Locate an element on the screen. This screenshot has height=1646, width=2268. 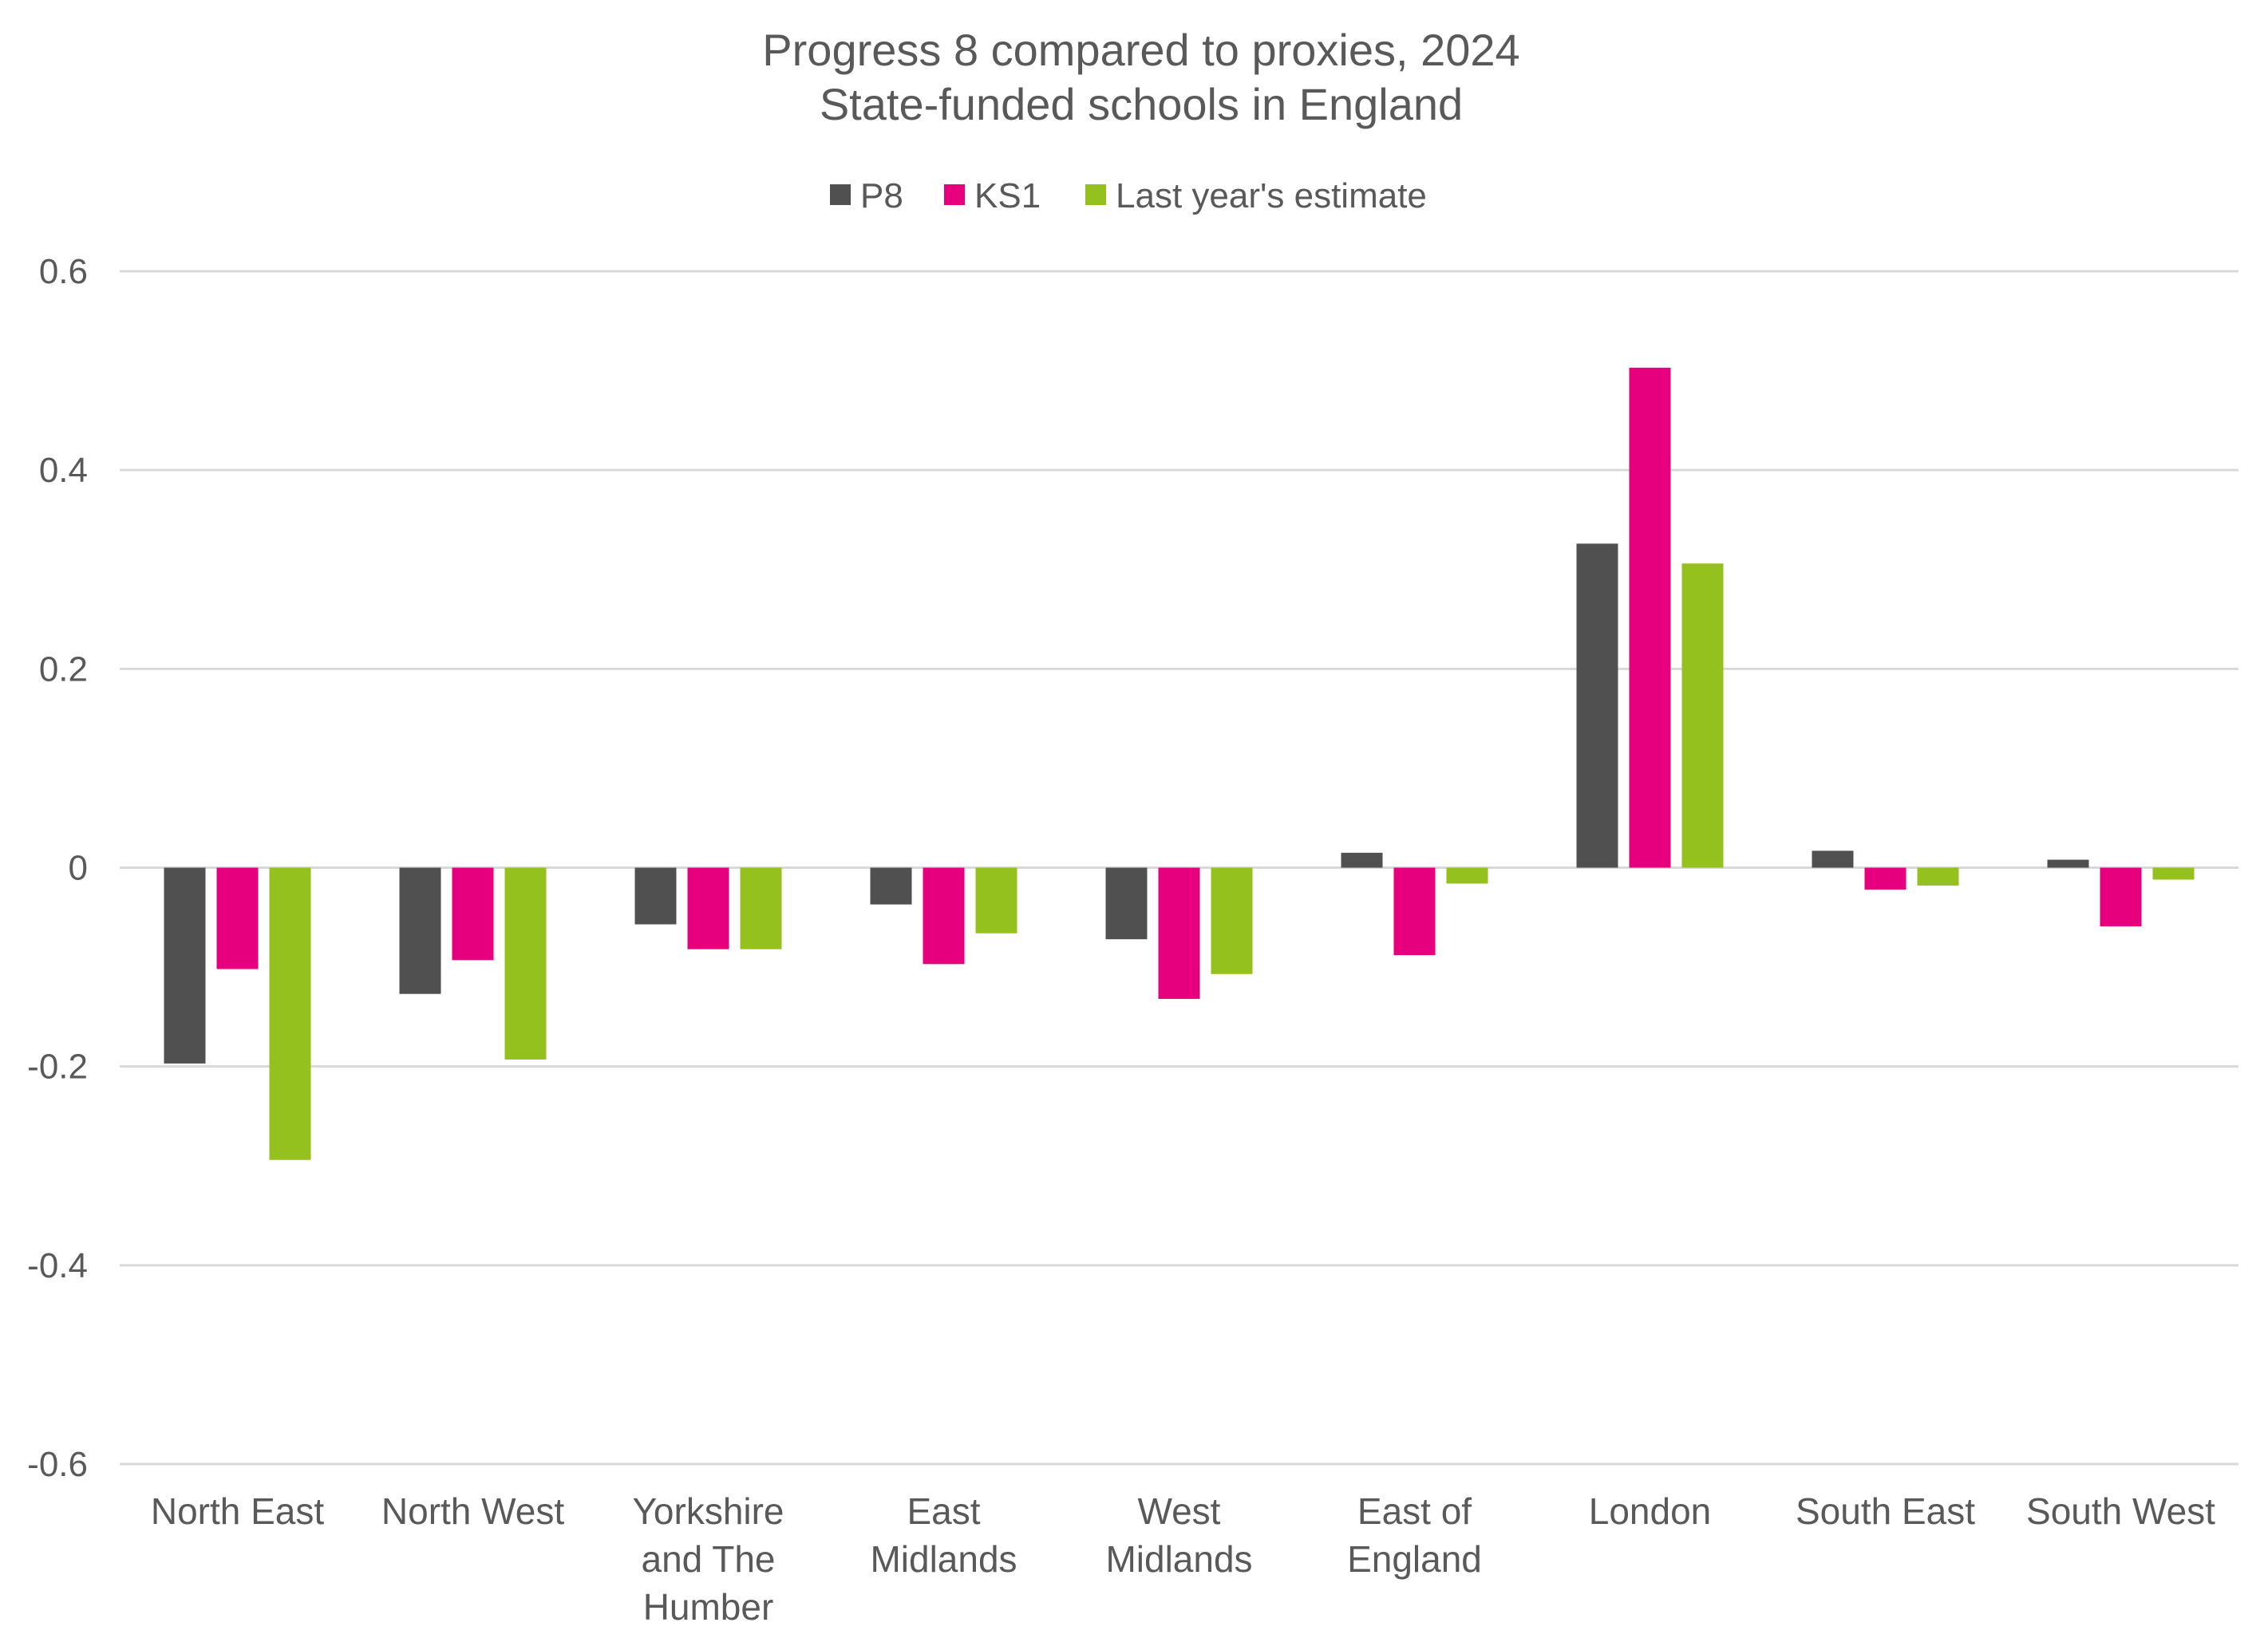
legend-label-3: Last year's estimate is located at coordinates (1271, 195).